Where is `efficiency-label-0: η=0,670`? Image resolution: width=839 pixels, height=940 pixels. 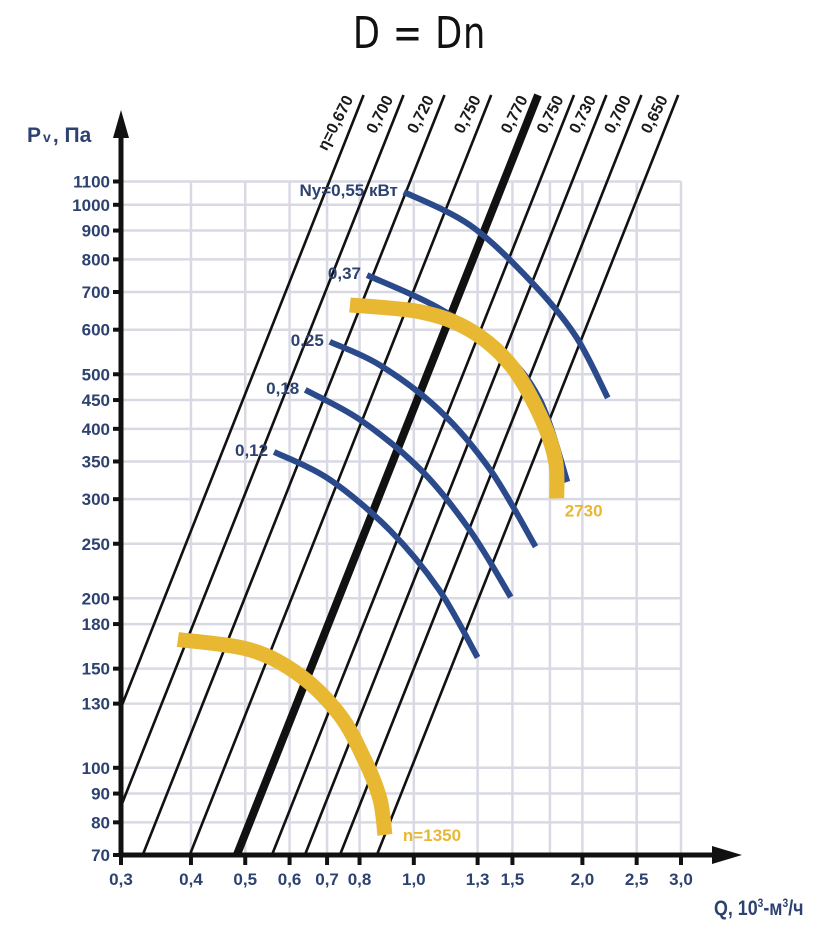 efficiency-label-0: η=0,670 is located at coordinates (336, 123).